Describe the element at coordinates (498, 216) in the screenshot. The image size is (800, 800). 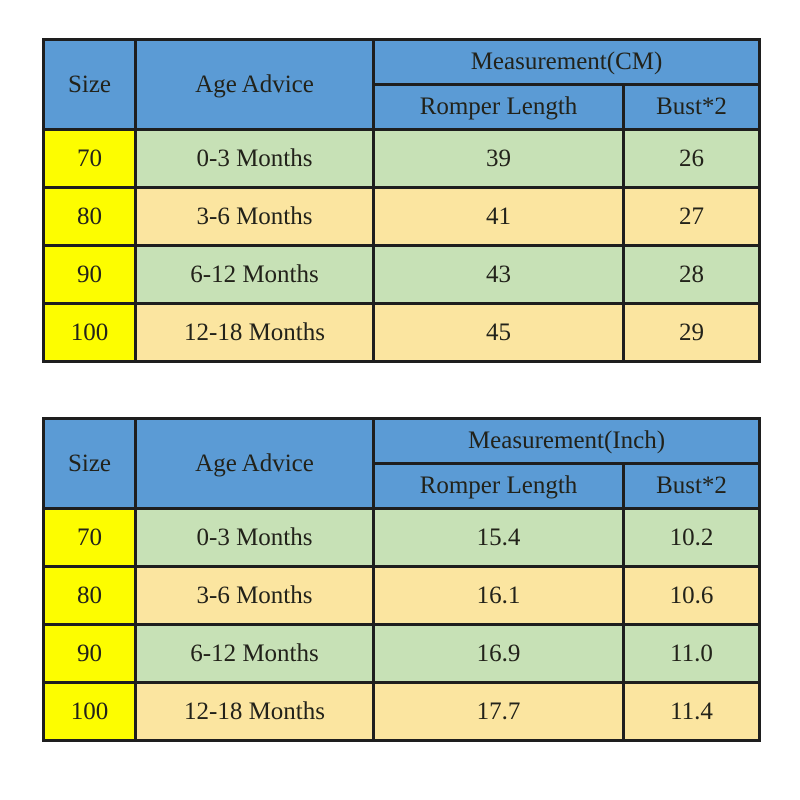
I see `romper-length-cell: 41` at that location.